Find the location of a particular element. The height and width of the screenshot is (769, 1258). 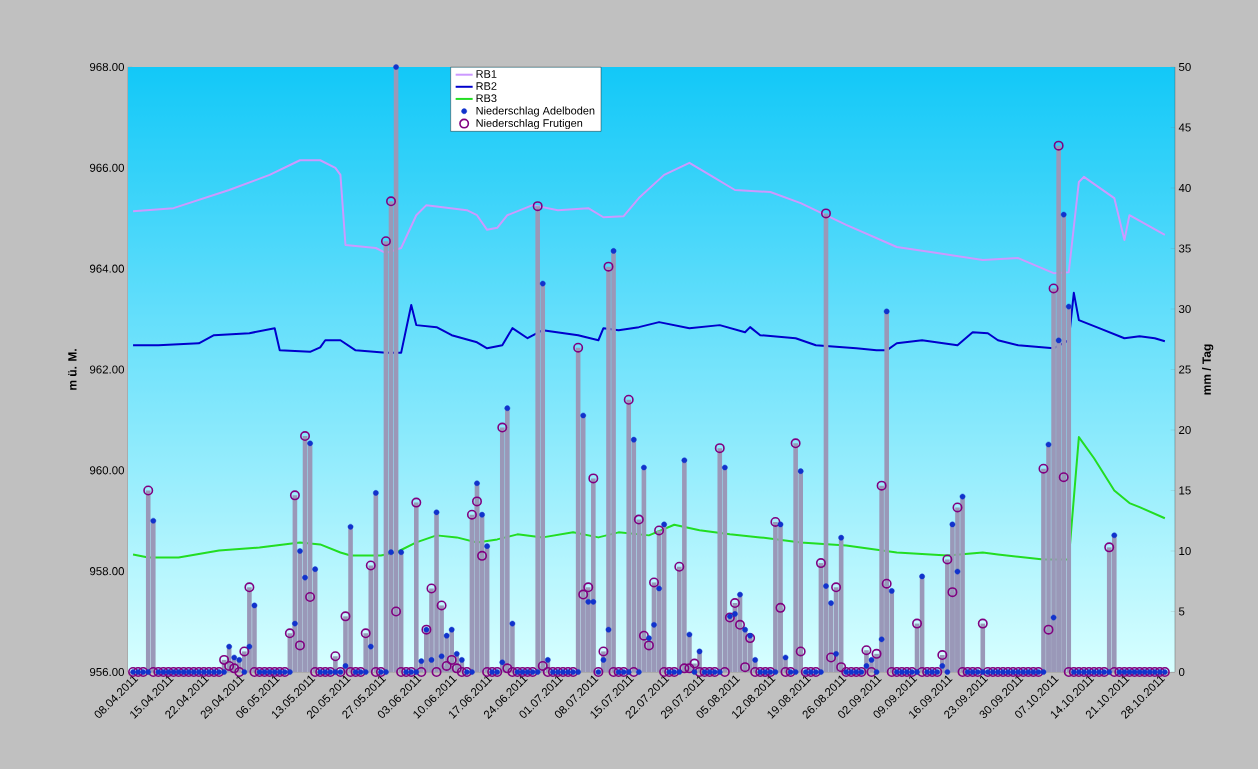

y2-tick-label: 0 is located at coordinates (1181, 672).